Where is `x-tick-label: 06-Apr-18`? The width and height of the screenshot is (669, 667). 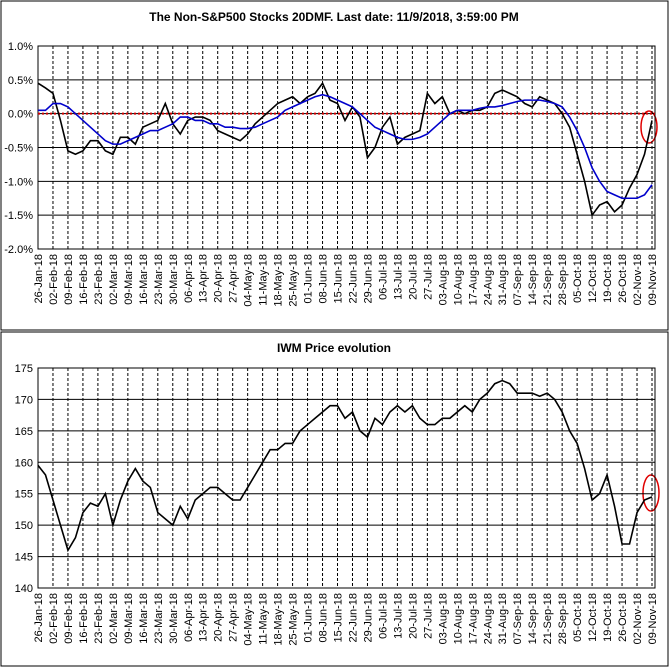 x-tick-label: 06-Apr-18 is located at coordinates (189, 617).